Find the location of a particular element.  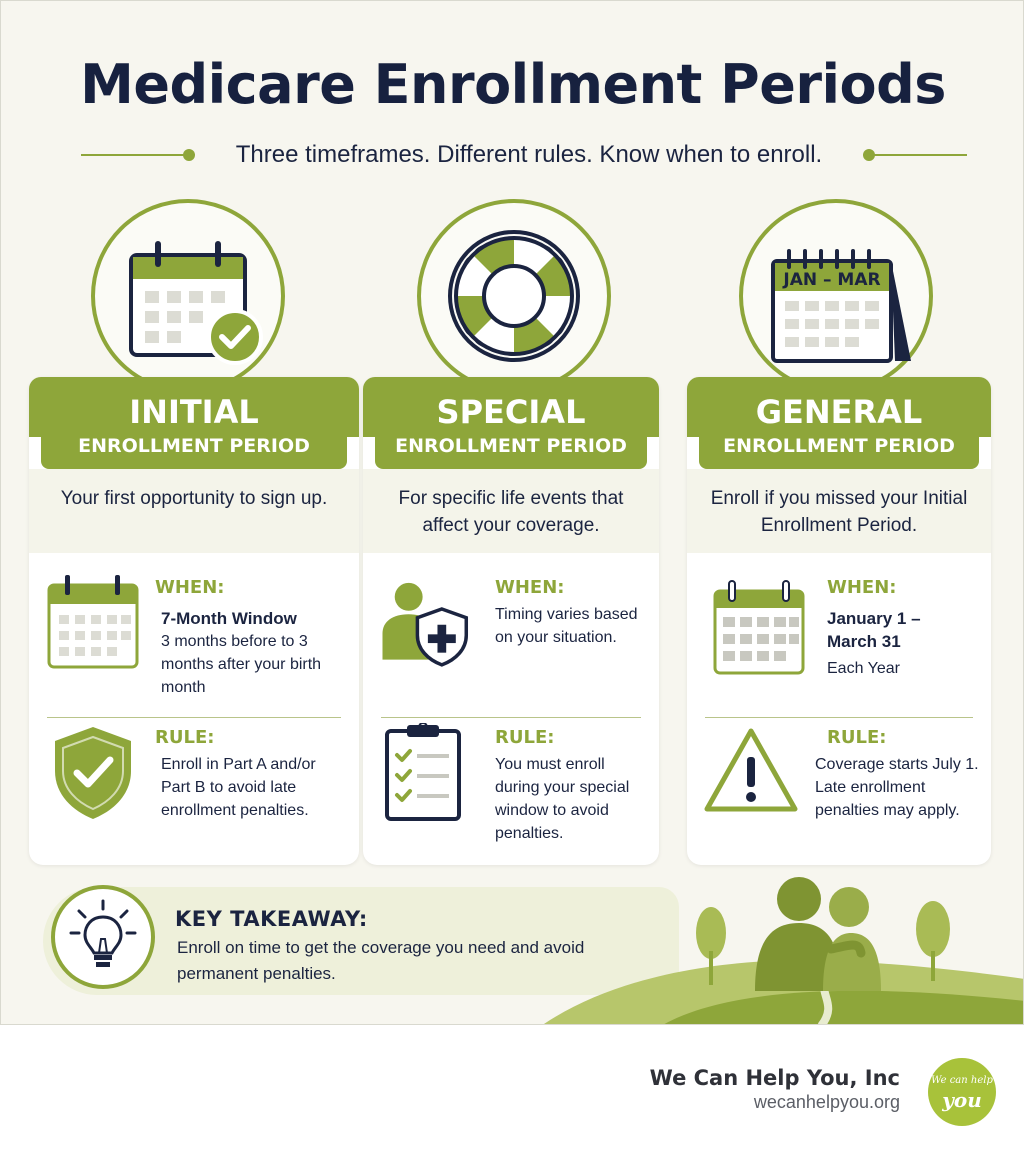

subtitle-line-right is located at coordinates (919, 155).